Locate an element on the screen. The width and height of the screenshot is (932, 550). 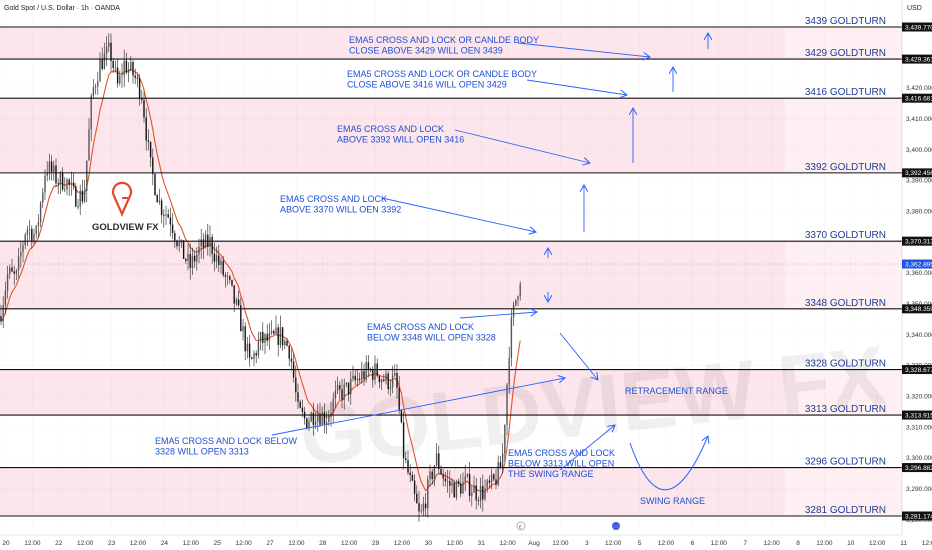
y-tick-8: 3,360.000 is located at coordinates (919, 273).